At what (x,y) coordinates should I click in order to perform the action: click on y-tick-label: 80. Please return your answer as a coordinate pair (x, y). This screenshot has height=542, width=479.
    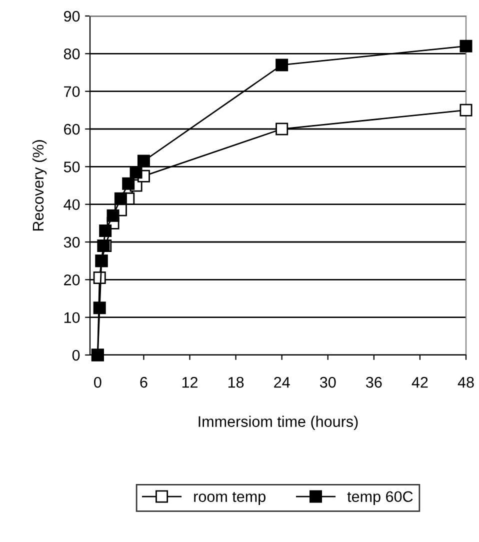
    Looking at the image, I should click on (72, 54).